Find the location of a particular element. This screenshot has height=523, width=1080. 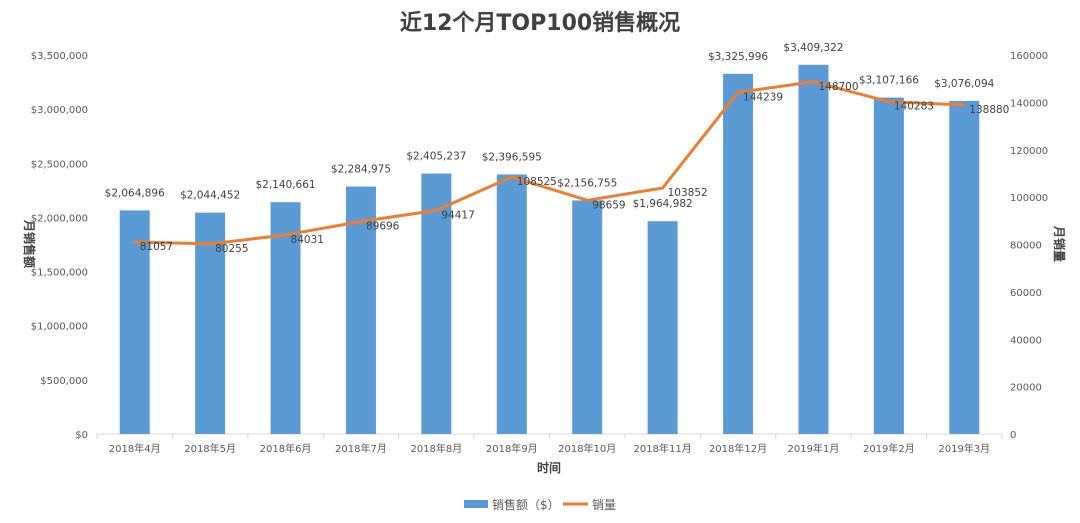

sales-data-label: $2,044,452 is located at coordinates (210, 196).